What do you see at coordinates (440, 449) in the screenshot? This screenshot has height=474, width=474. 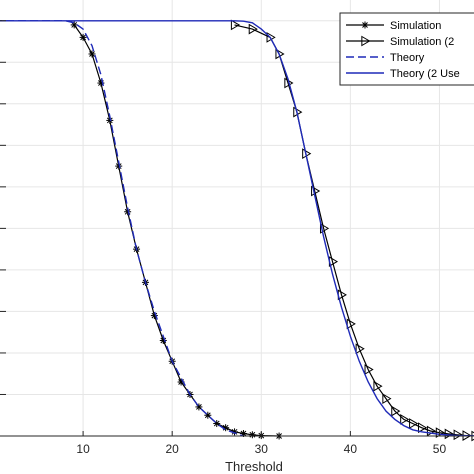 I see `x-tick-label: 50` at bounding box center [440, 449].